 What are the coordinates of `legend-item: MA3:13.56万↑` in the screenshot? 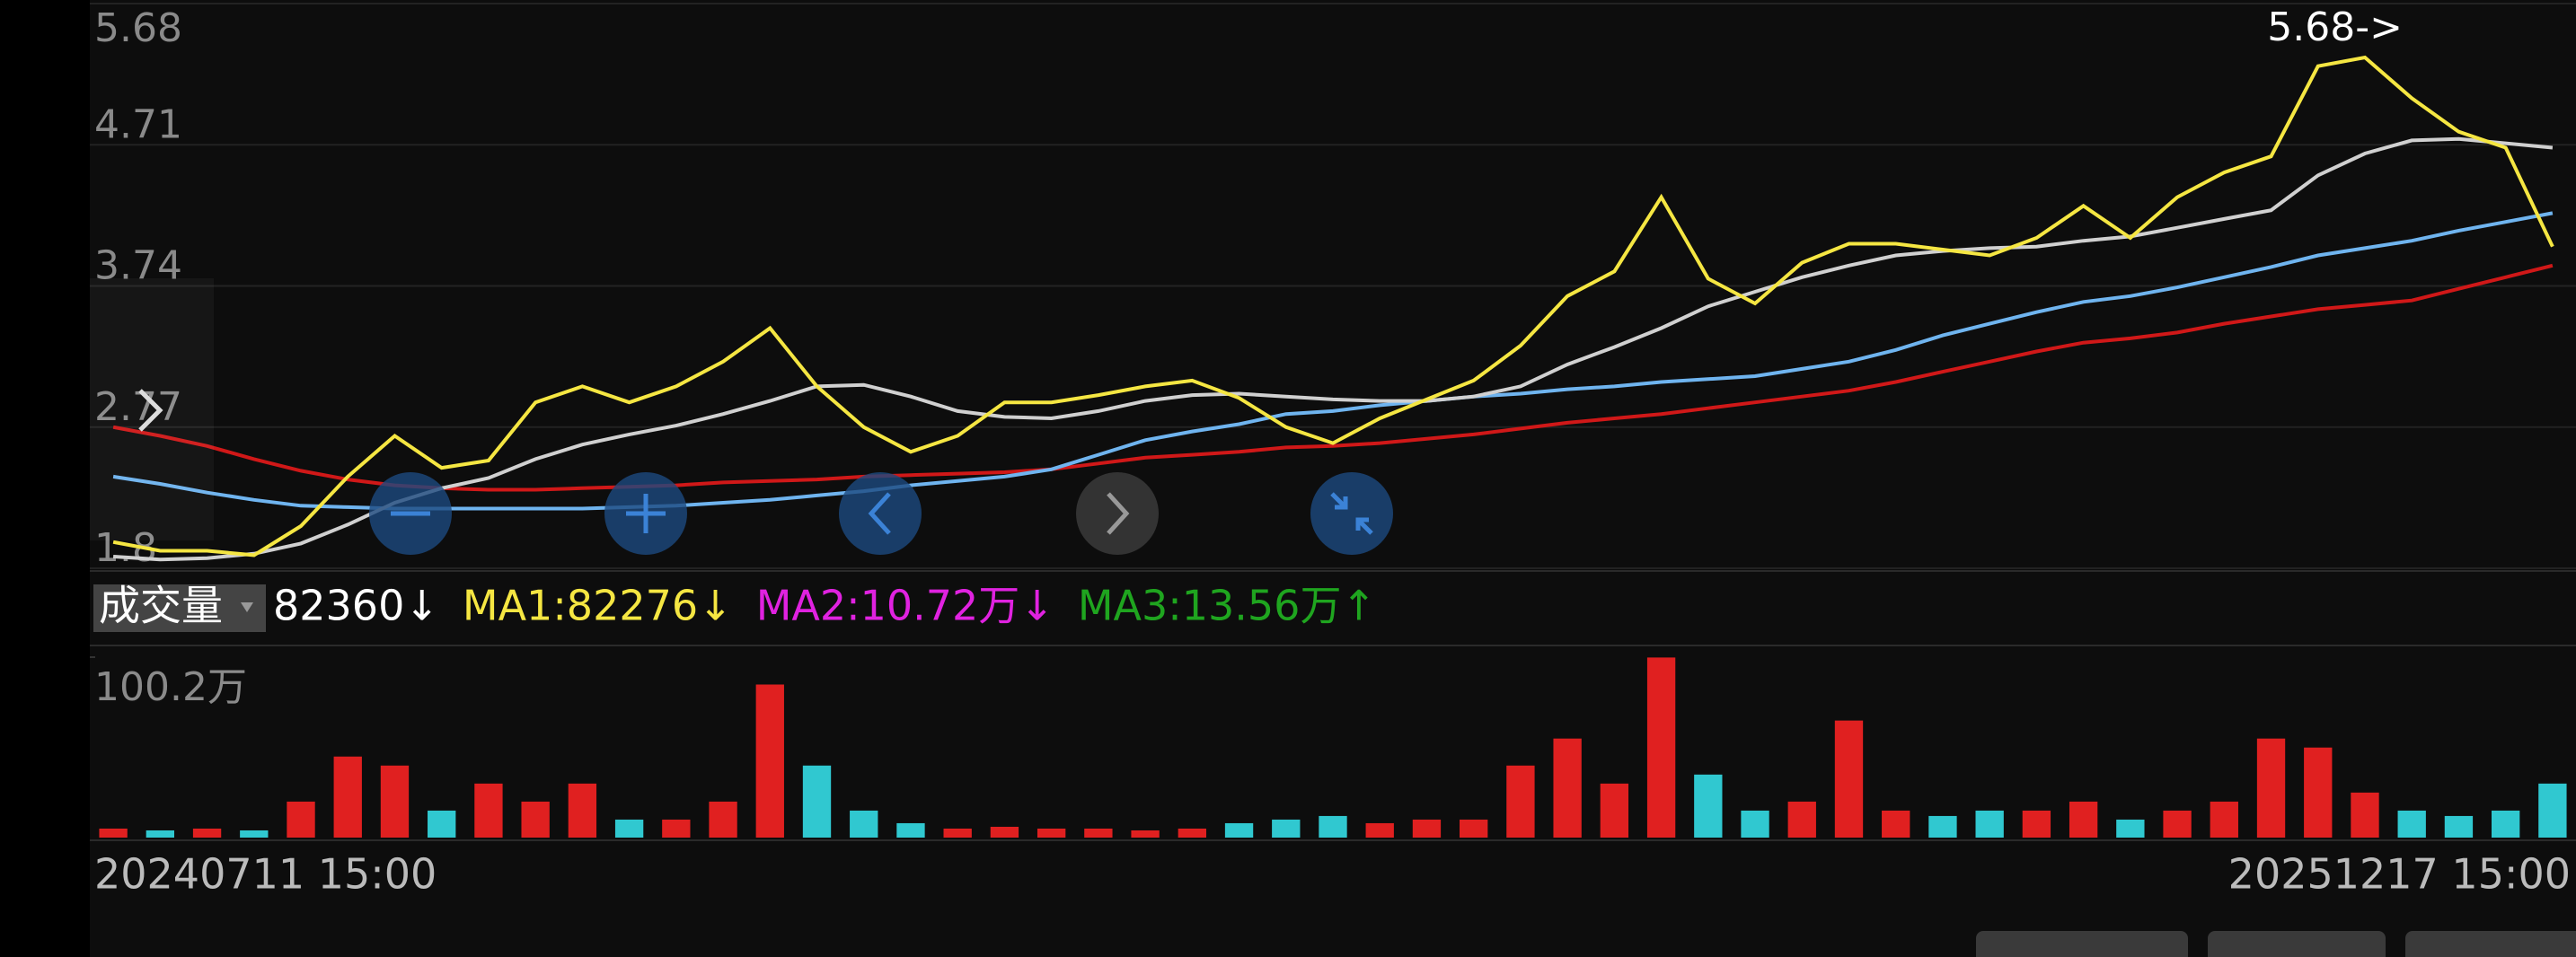 It's located at (1227, 606).